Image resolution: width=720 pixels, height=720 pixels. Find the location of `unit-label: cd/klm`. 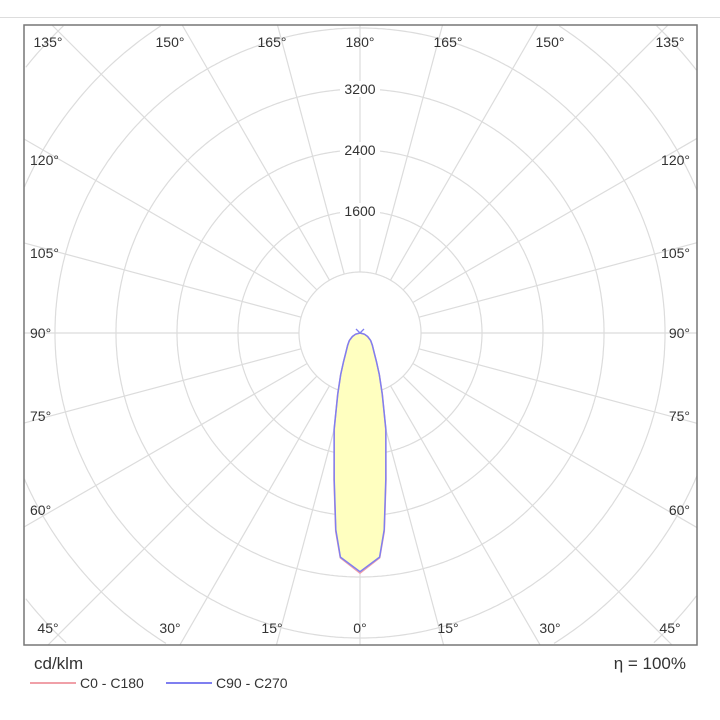

unit-label: cd/klm is located at coordinates (59, 663).